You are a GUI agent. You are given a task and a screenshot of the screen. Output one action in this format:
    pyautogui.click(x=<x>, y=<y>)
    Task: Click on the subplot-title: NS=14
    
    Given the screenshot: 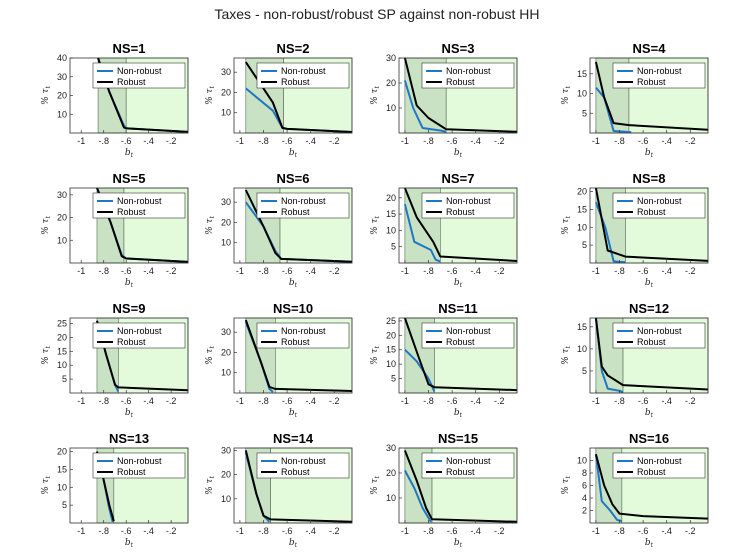 What is the action you would take?
    pyautogui.click(x=293, y=438)
    